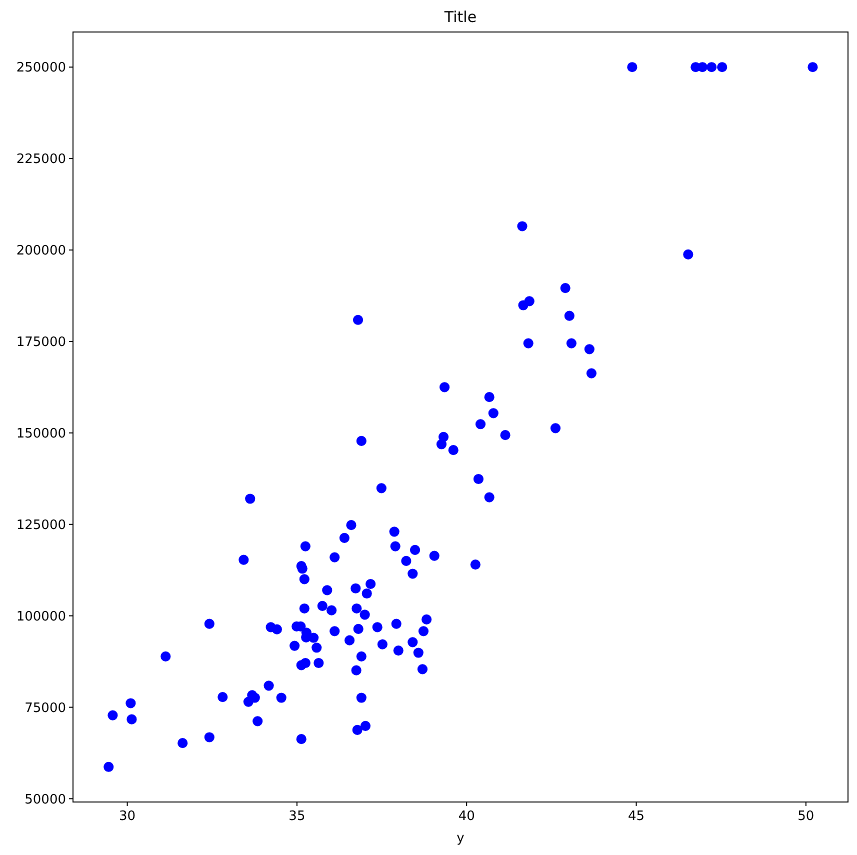 The height and width of the screenshot is (855, 857). What do you see at coordinates (41, 160) in the screenshot?
I see `y-tick-label: 225000` at bounding box center [41, 160].